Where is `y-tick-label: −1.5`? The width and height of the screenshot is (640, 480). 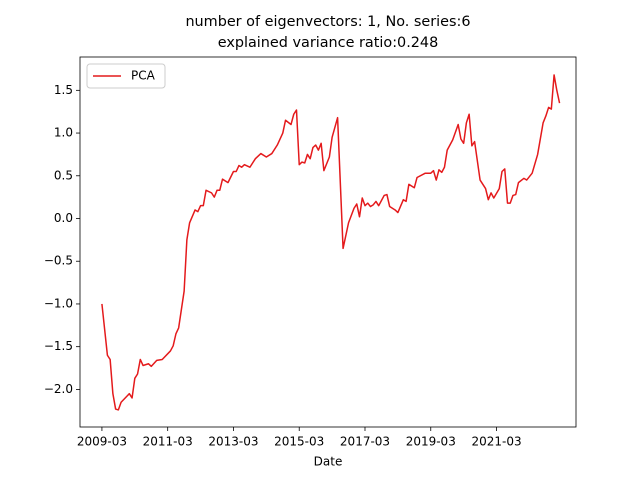 y-tick-label: −1.5 is located at coordinates (58, 346).